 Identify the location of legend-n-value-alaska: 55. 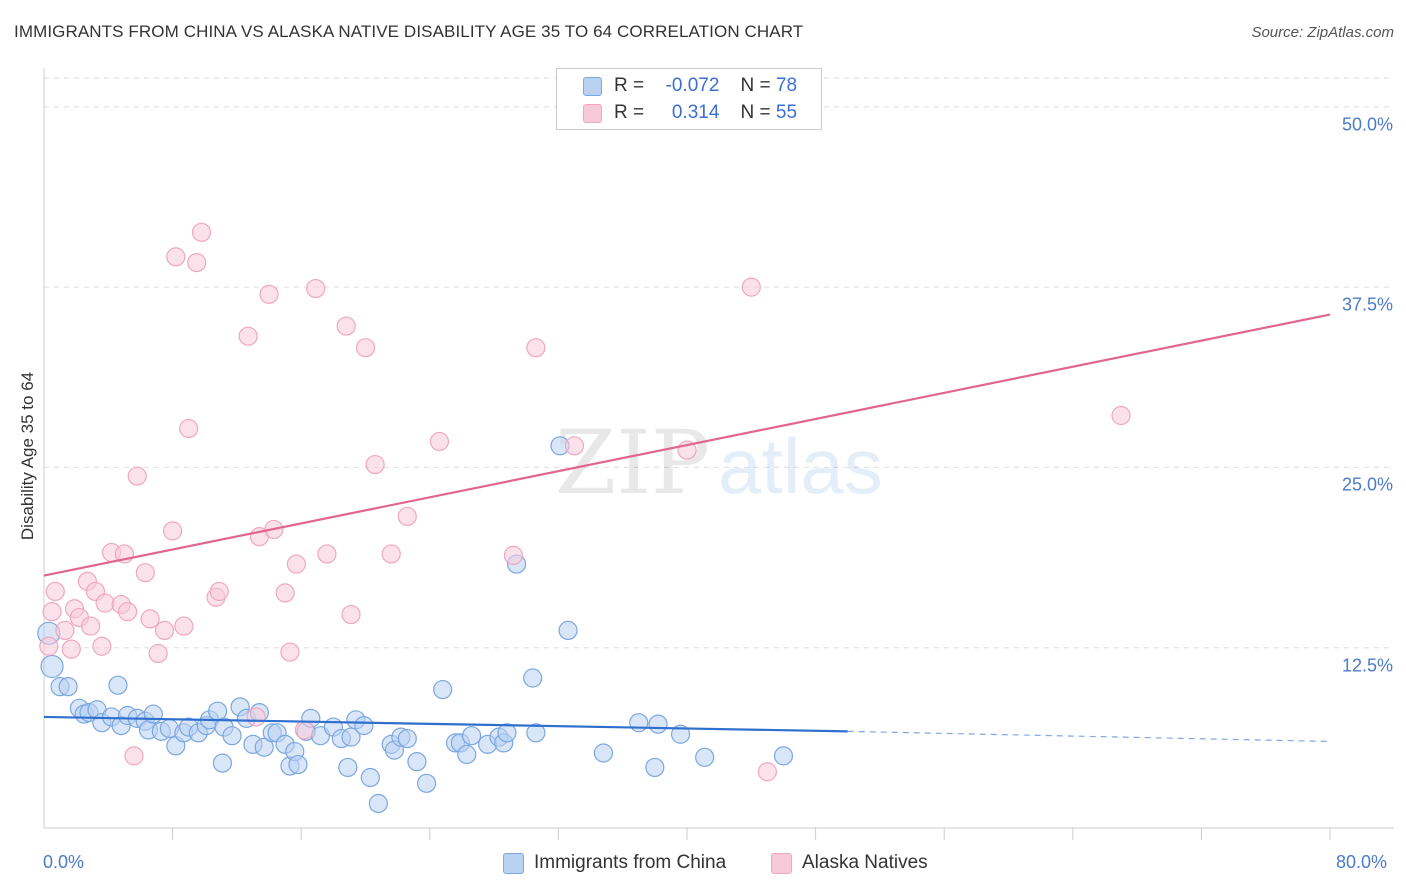
(786, 112).